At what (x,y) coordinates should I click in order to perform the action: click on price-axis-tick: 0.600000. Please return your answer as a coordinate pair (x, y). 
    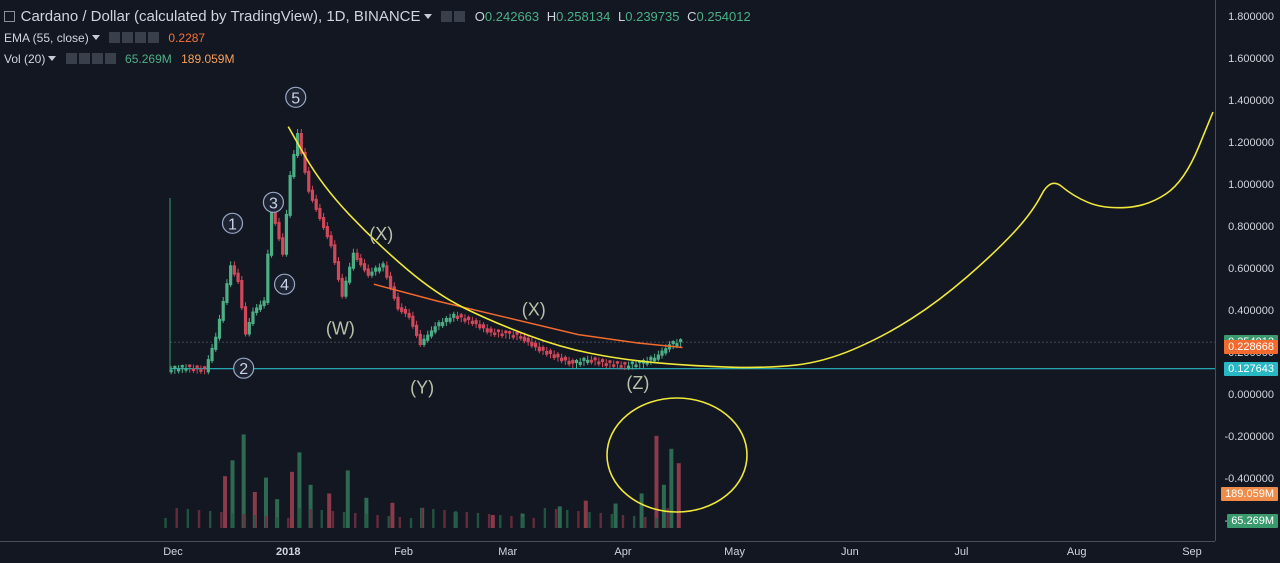
    Looking at the image, I should click on (1251, 268).